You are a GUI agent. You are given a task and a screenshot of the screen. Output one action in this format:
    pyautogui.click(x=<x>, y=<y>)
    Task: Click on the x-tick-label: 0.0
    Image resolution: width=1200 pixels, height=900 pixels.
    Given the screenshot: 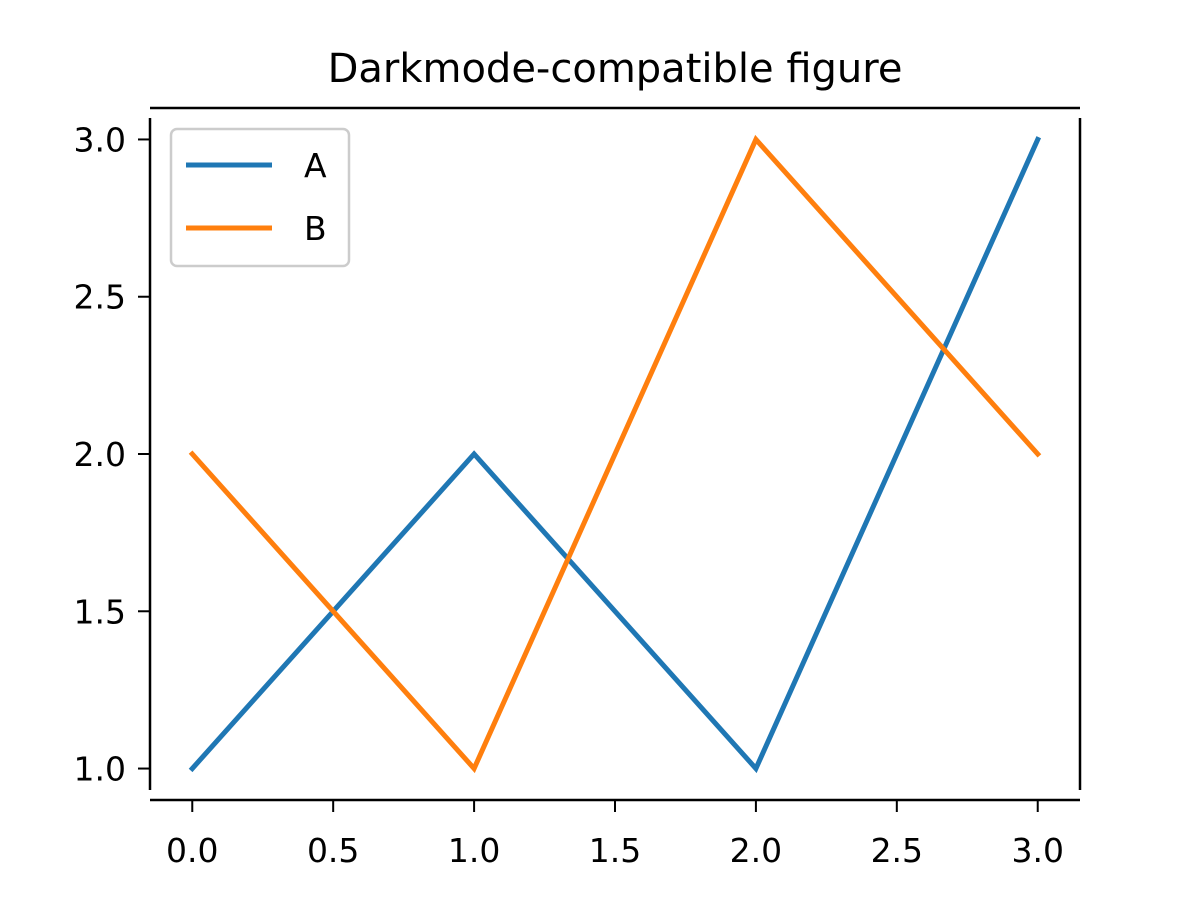 What is the action you would take?
    pyautogui.click(x=192, y=850)
    